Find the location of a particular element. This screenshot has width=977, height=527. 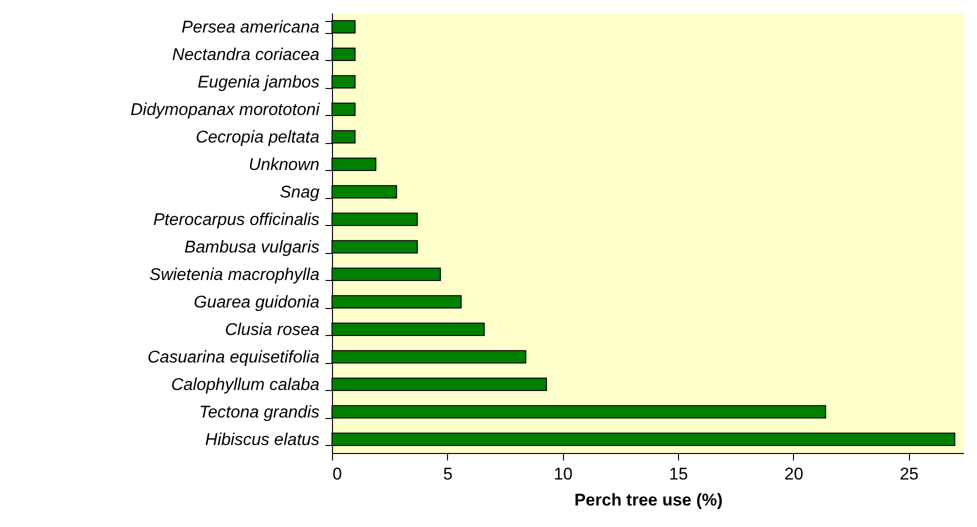

x-tick-label: 5 is located at coordinates (448, 474).